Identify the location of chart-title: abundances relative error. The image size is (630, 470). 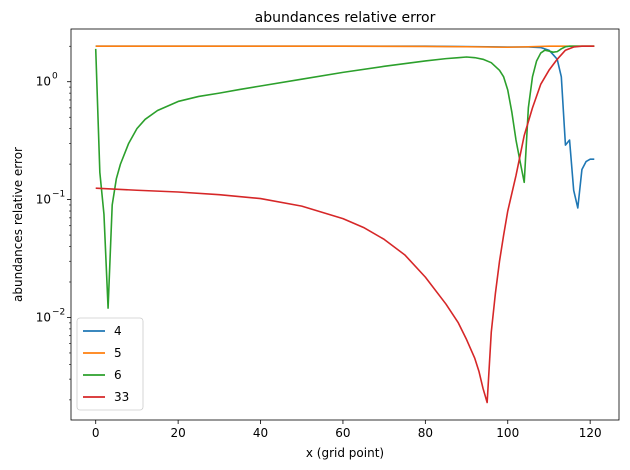
(345, 18).